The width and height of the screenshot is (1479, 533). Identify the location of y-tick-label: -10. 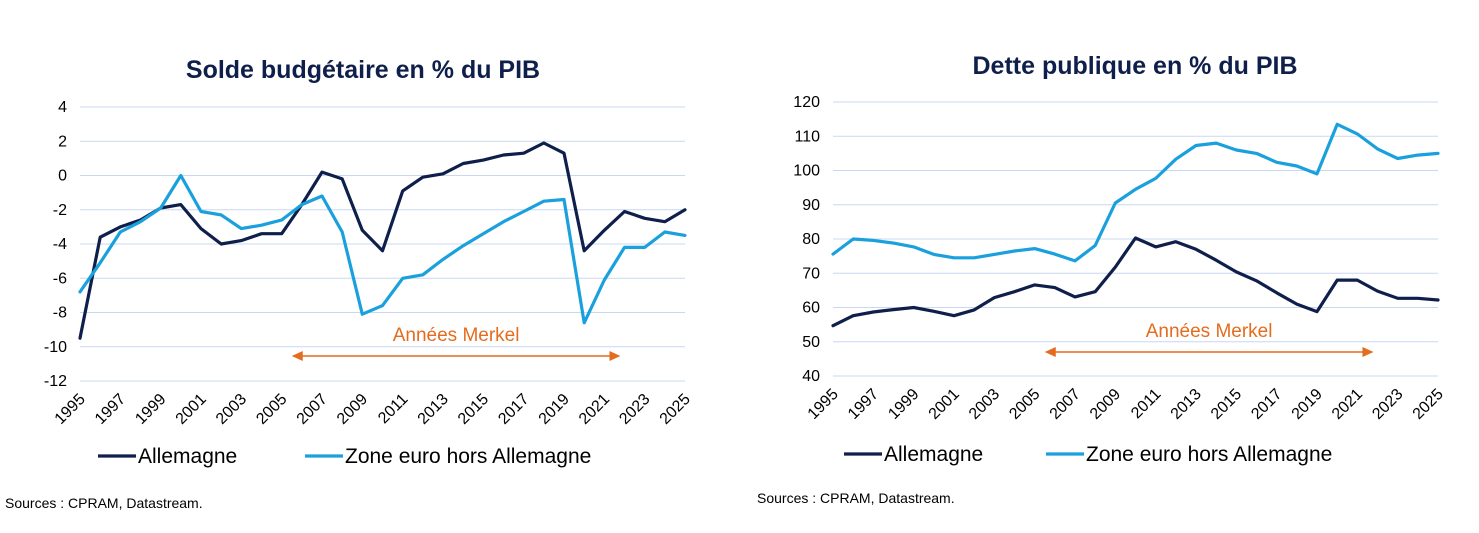
(55, 347).